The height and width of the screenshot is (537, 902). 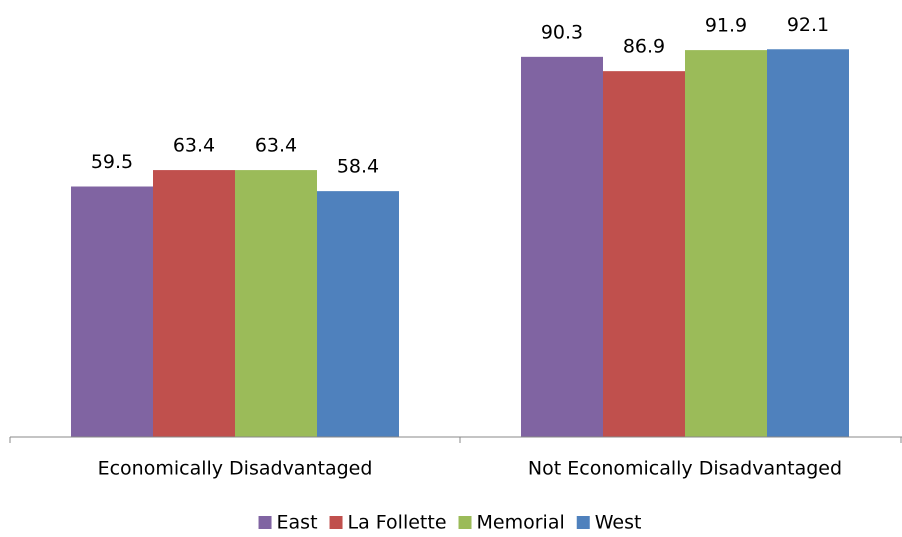 What do you see at coordinates (297, 523) in the screenshot?
I see `legend-label: East` at bounding box center [297, 523].